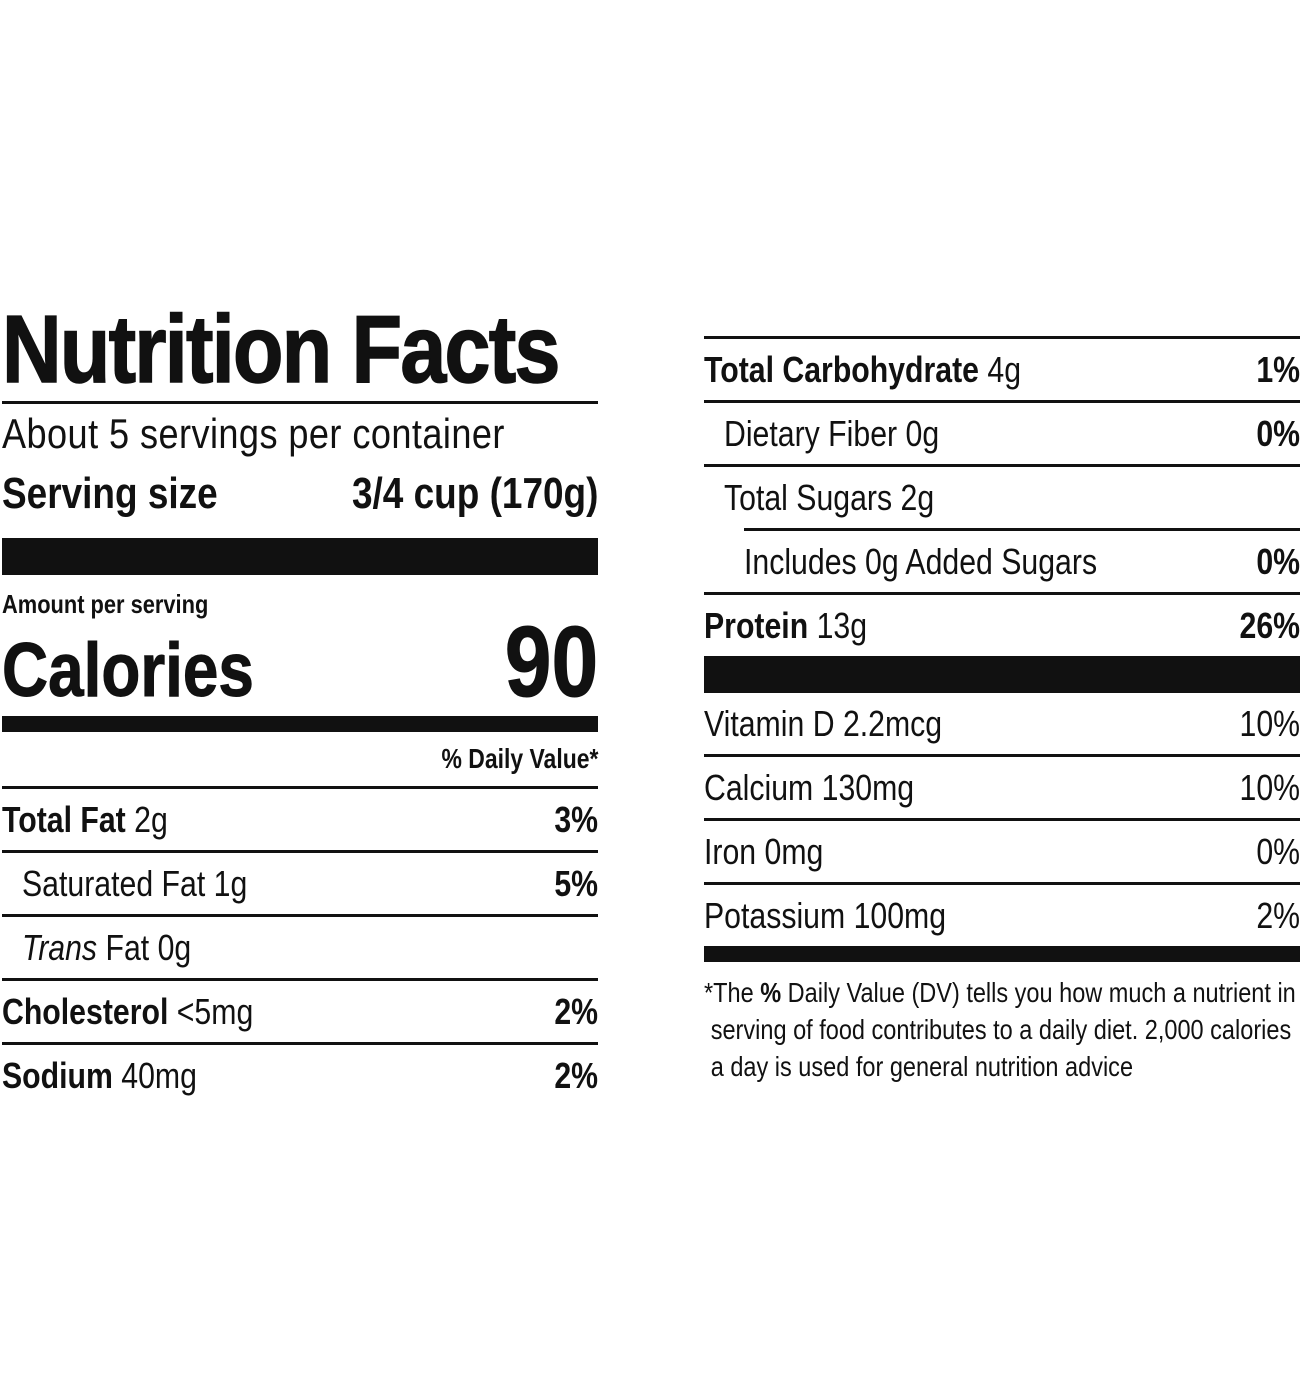 The image size is (1300, 1400). Describe the element at coordinates (1002, 787) in the screenshot. I see `vitamin-row-calcium: Calcium 130mg 10%` at that location.